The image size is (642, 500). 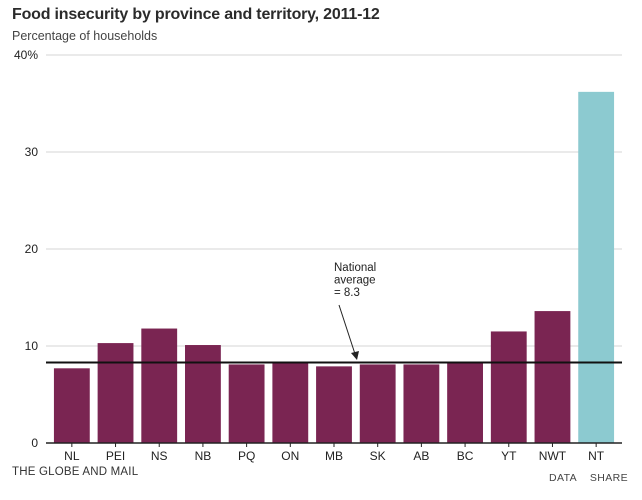 What do you see at coordinates (246, 456) in the screenshot?
I see `x-tick-label: PQ` at bounding box center [246, 456].